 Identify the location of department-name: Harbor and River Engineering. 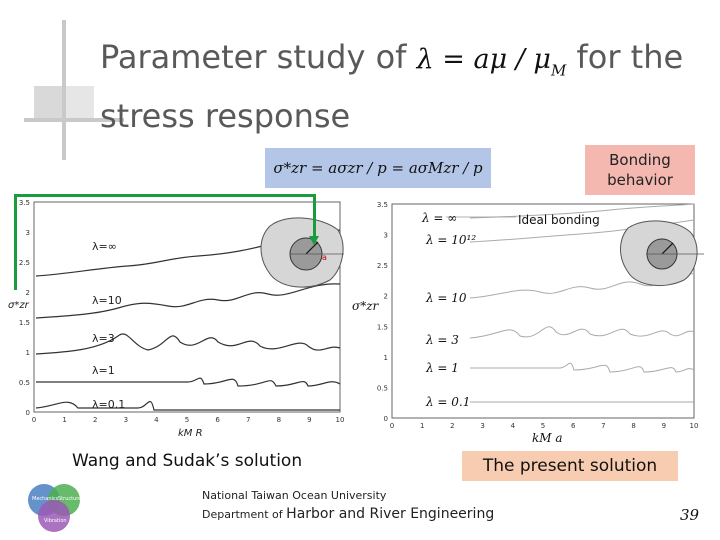
(390, 514).